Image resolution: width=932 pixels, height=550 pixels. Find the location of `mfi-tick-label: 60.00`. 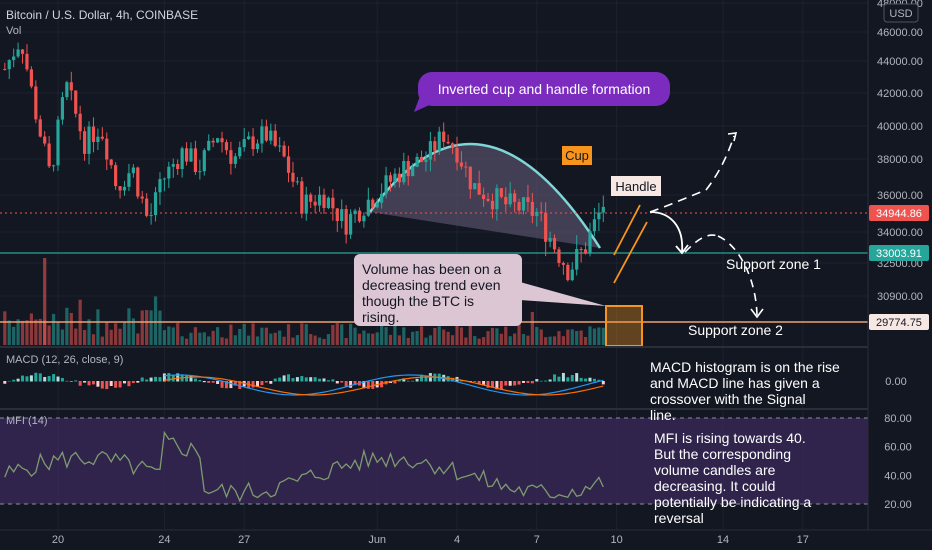

mfi-tick-label: 60.00 is located at coordinates (898, 448).